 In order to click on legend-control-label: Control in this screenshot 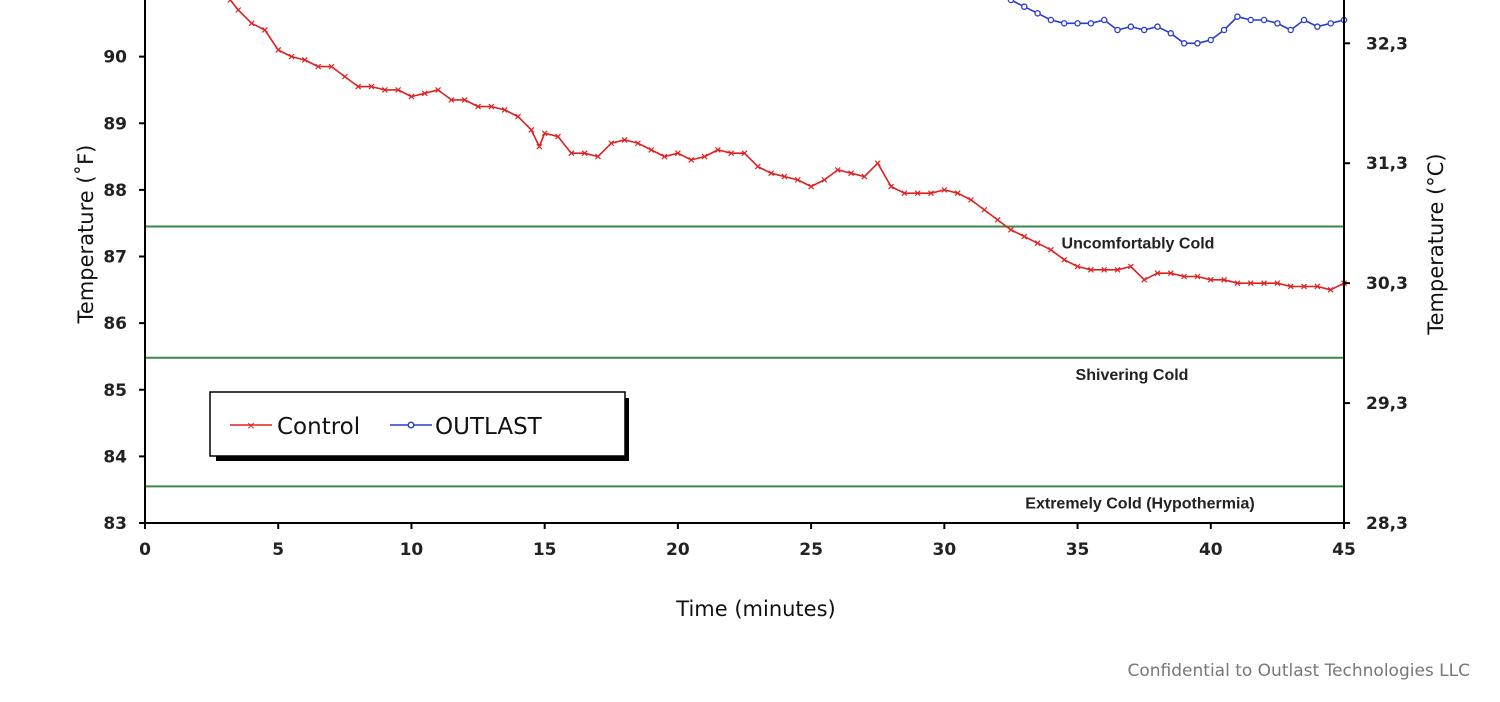, I will do `click(318, 427)`.